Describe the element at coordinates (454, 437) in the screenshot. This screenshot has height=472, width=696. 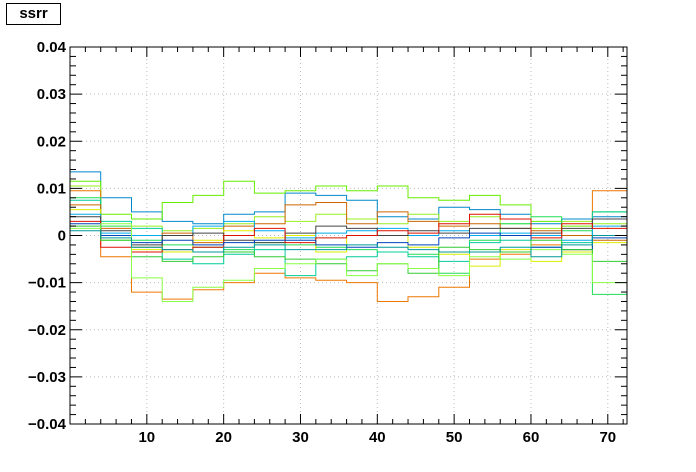
I see `x-tick-label: 50` at that location.